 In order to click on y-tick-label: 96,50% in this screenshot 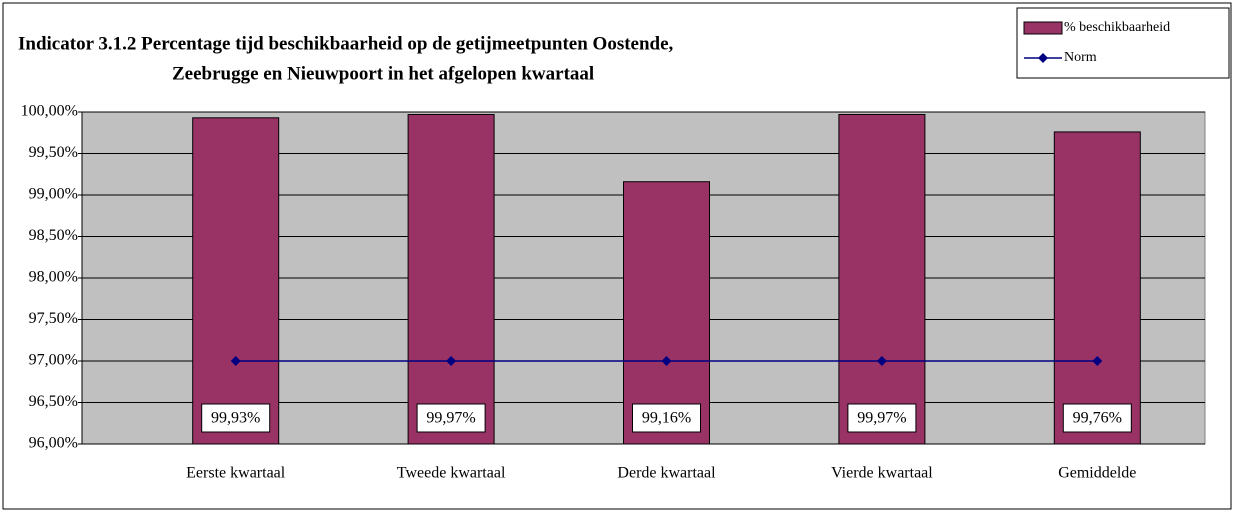, I will do `click(53, 401)`.